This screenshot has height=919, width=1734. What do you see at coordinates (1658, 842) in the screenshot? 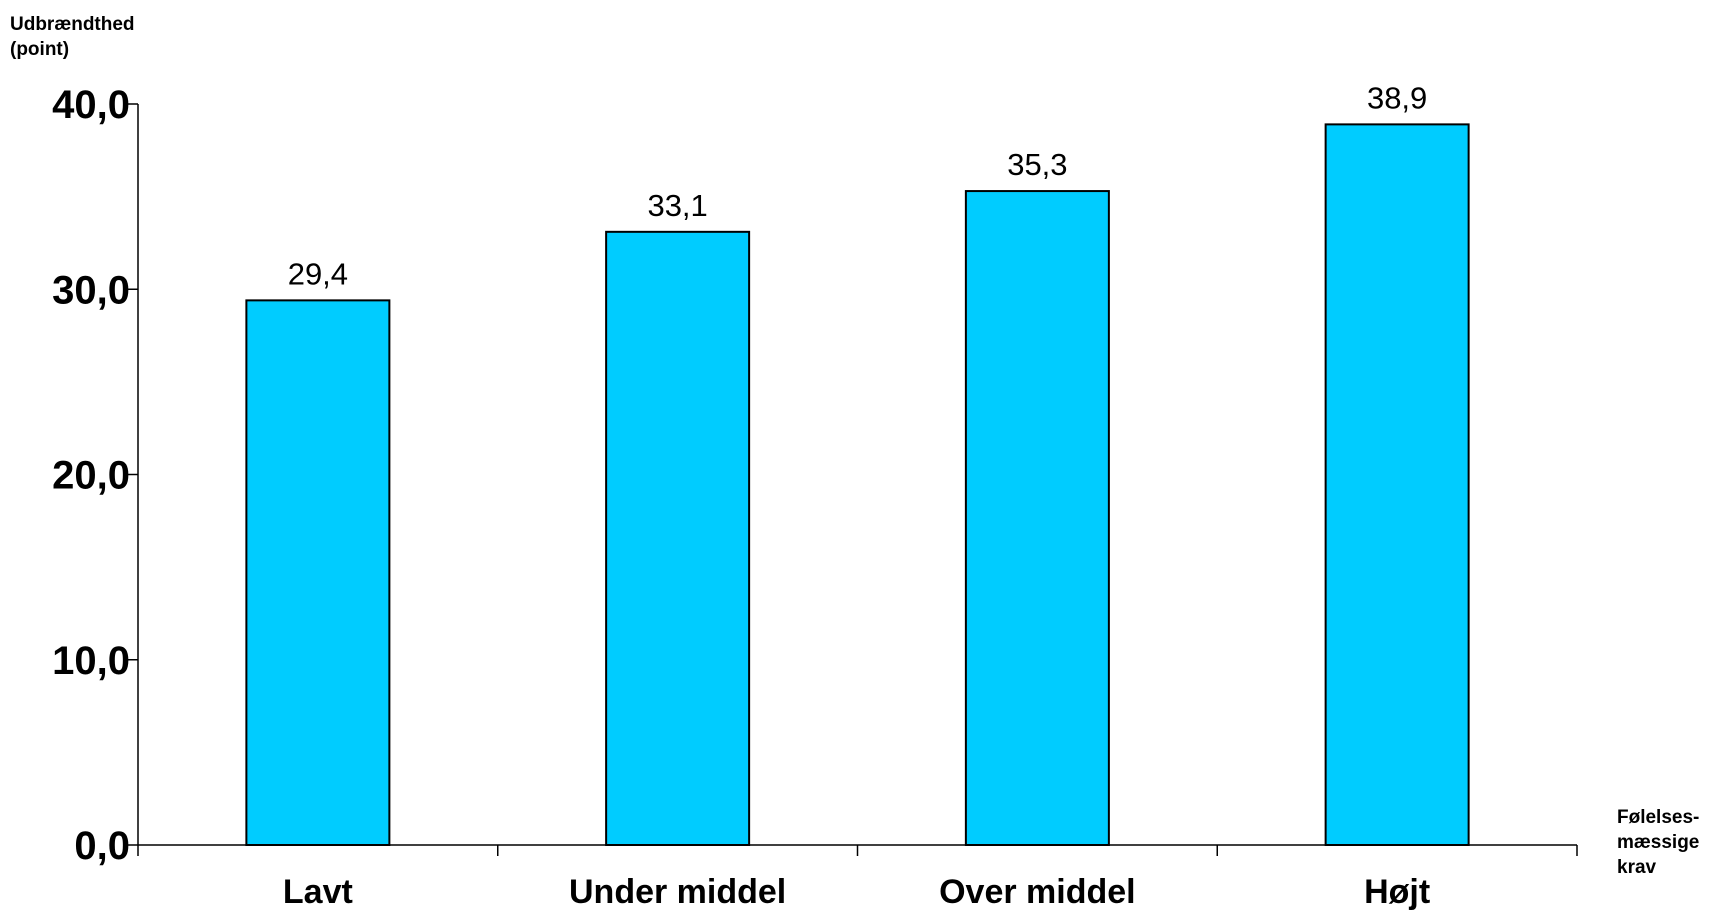
I see `x-axis-title: Følelses- mæssige krav` at bounding box center [1658, 842].